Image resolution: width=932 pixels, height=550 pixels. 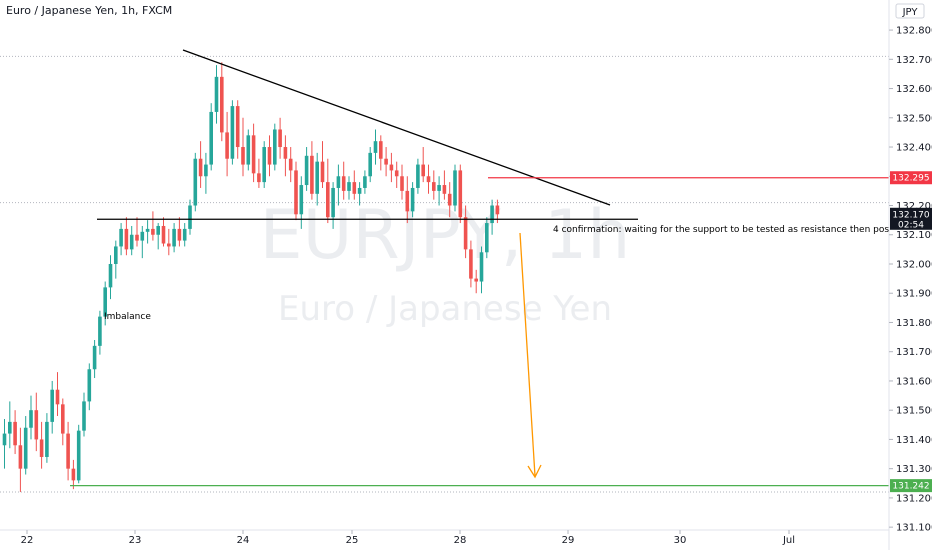 I want to click on x-tick-label: 28, so click(x=460, y=540).